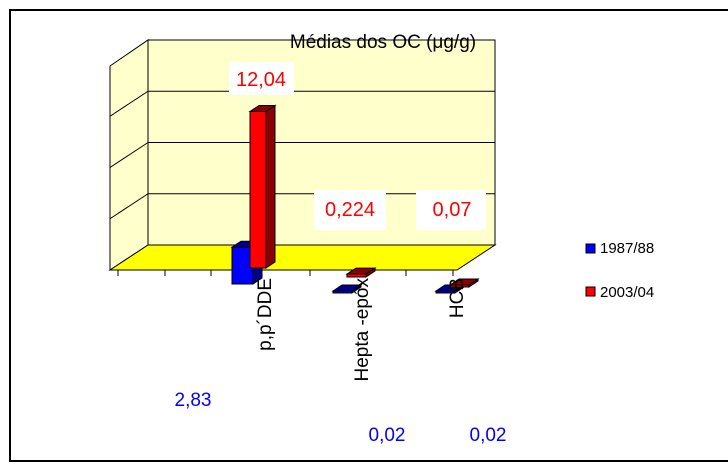 This screenshot has width=728, height=470. I want to click on data-label-2003-hcb: 0,07, so click(452, 210).